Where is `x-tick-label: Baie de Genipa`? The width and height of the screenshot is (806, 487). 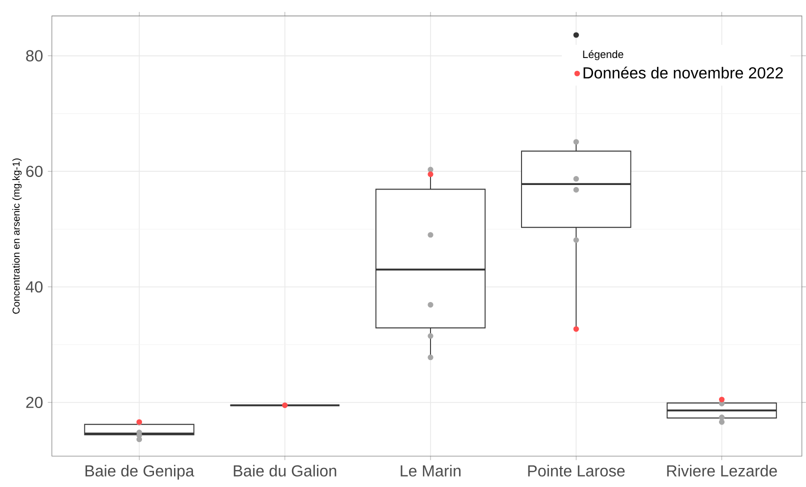 x-tick-label: Baie de Genipa is located at coordinates (140, 472).